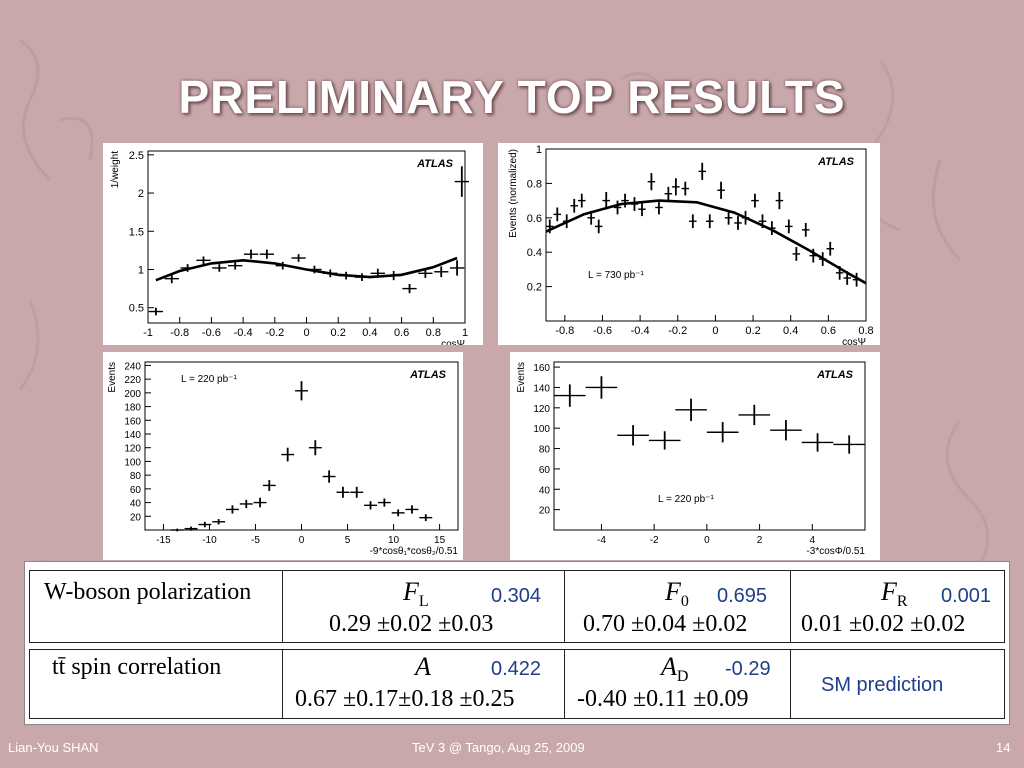 The image size is (1024, 768). I want to click on x-tick-label: 10, so click(394, 540).